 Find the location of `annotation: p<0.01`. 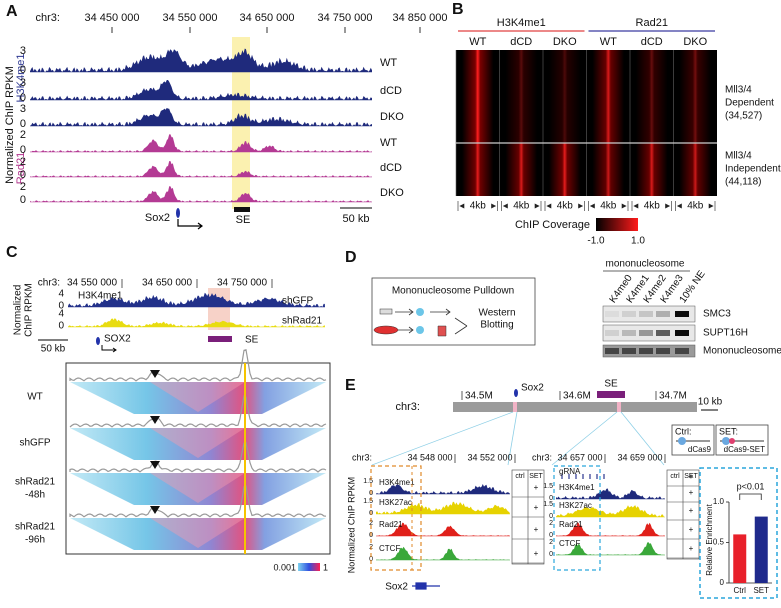

annotation: p<0.01 is located at coordinates (751, 486).